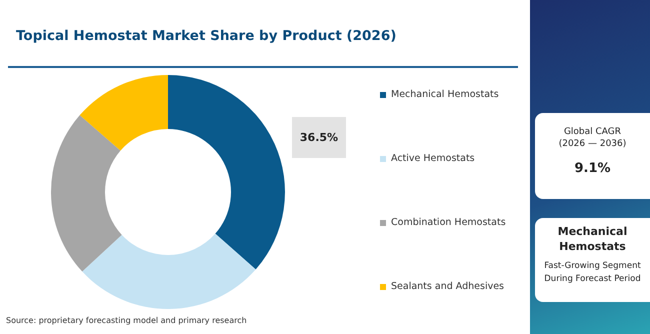 The height and width of the screenshot is (334, 650). What do you see at coordinates (433, 159) in the screenshot?
I see `legend-label: Active Hemostats` at bounding box center [433, 159].